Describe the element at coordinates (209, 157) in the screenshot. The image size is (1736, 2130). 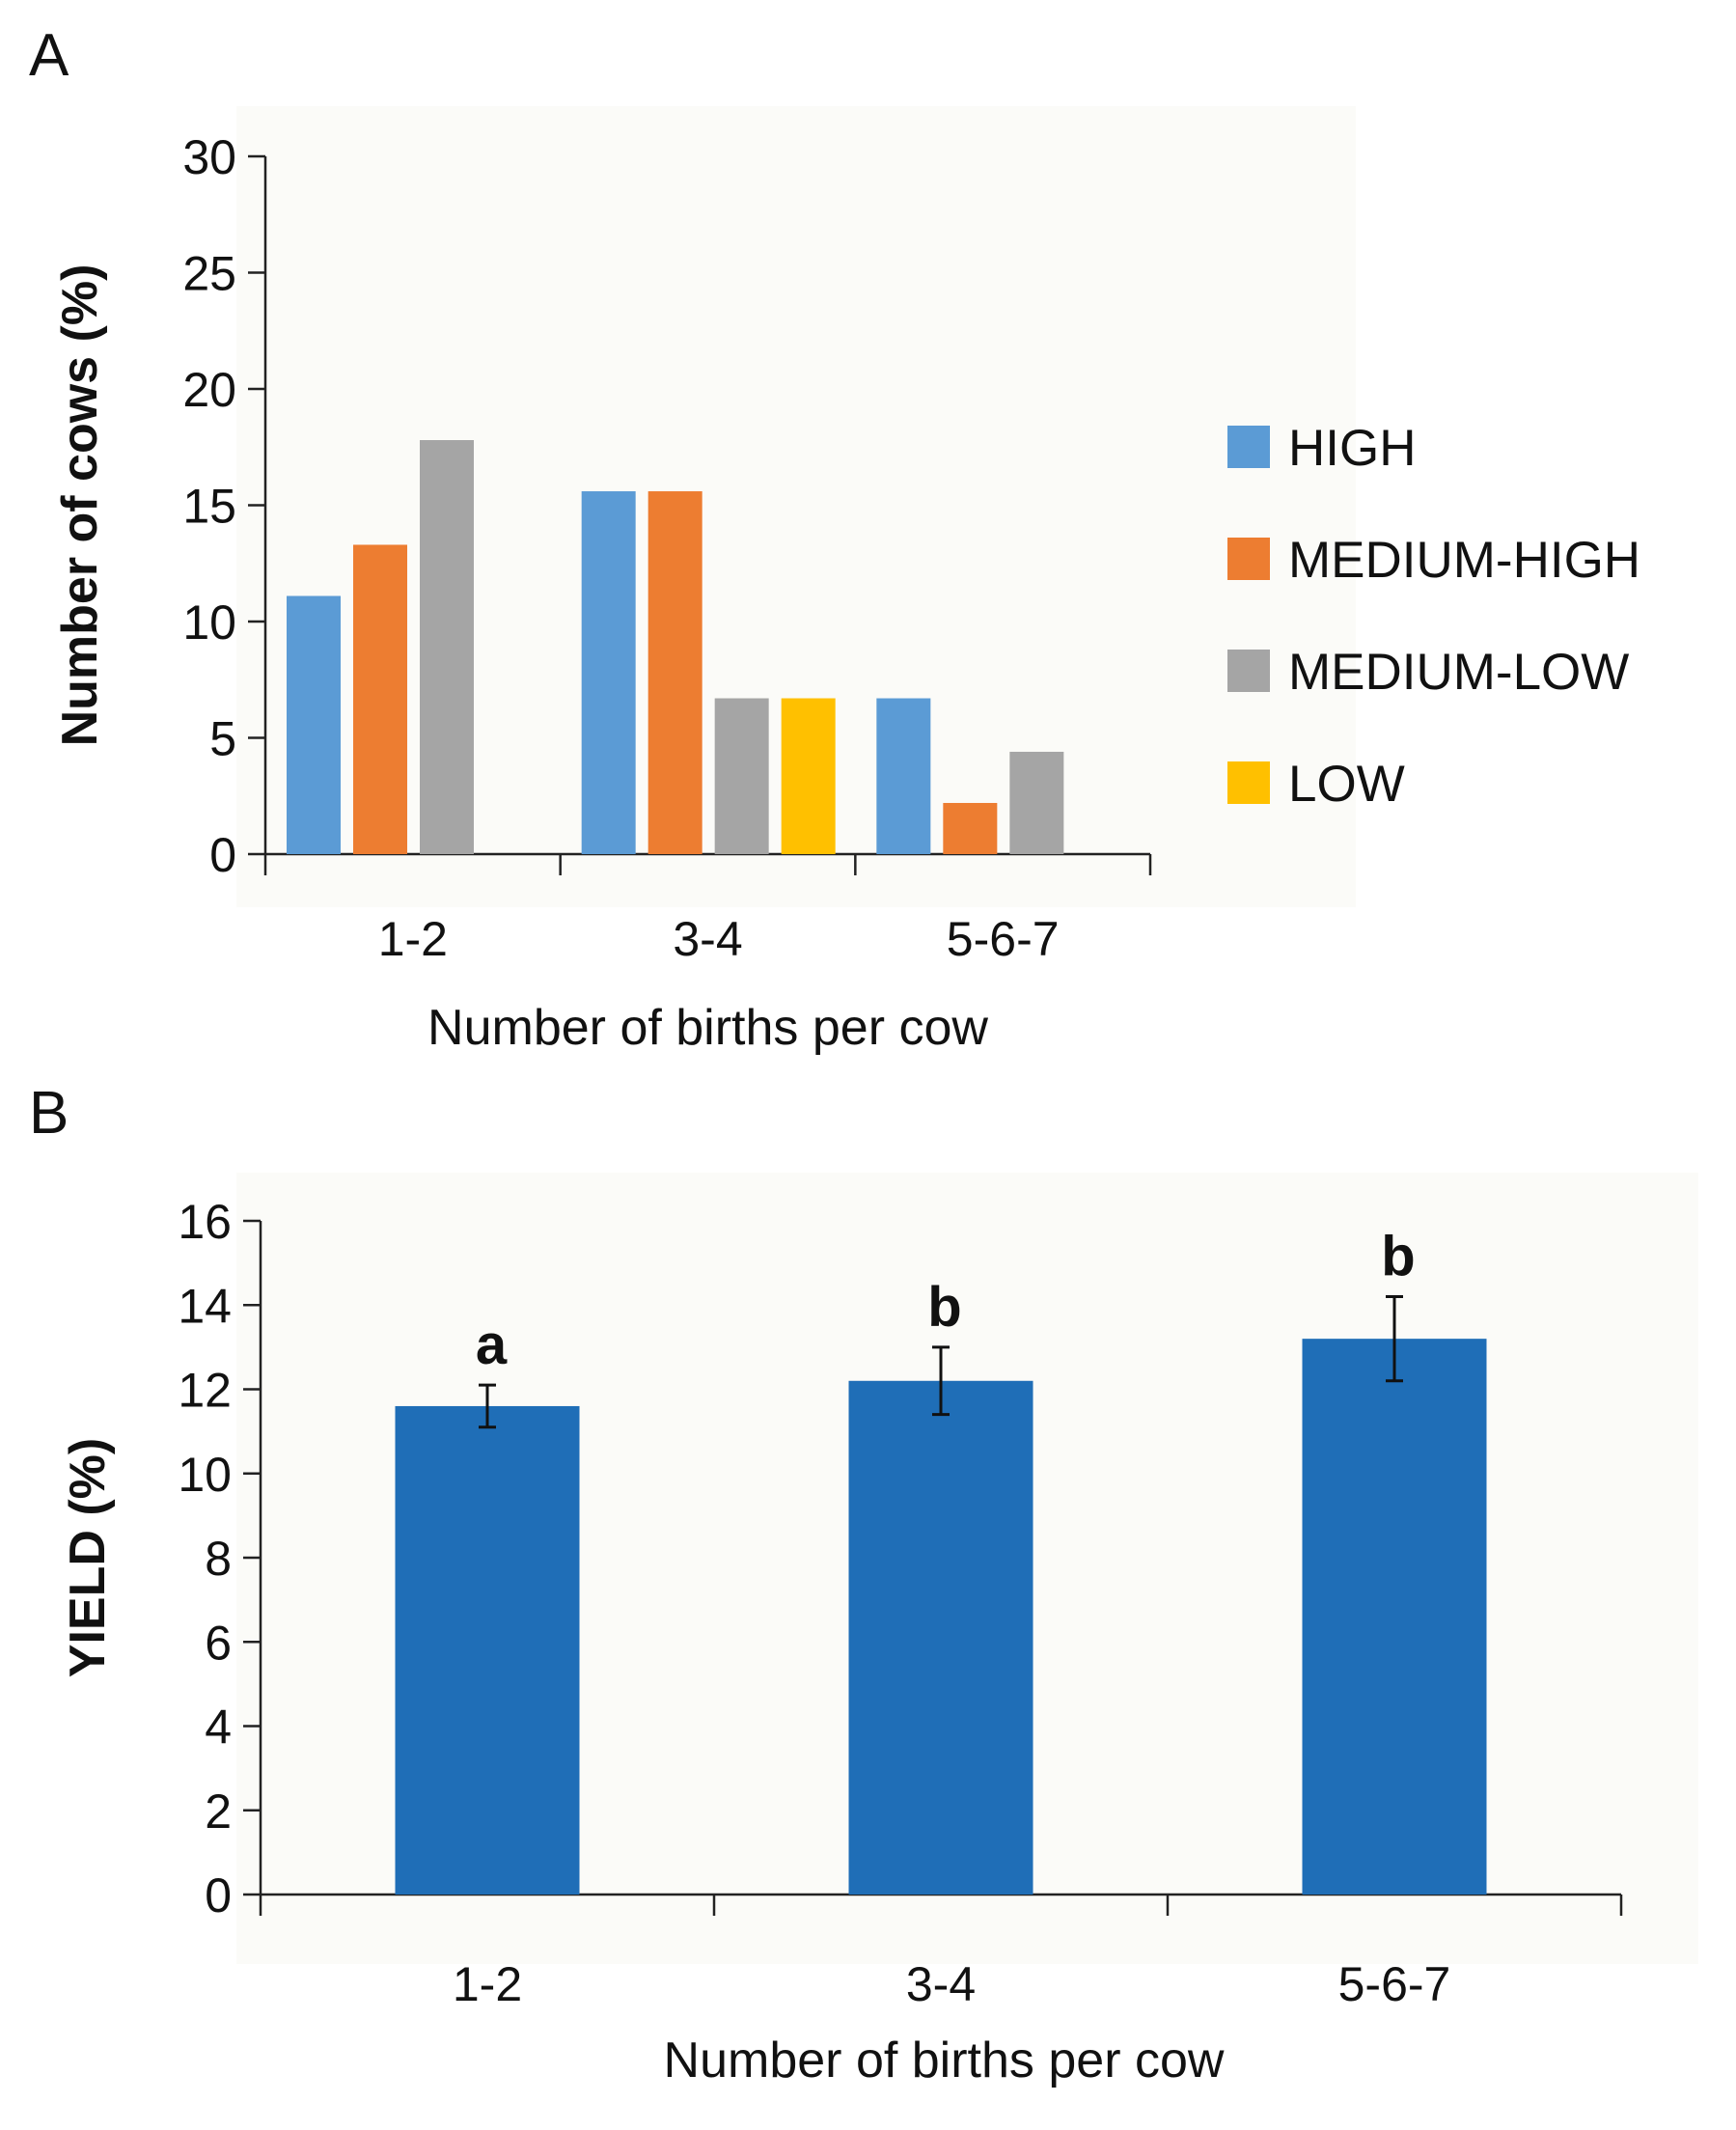
I see `chart-a-y-tick-label: 30` at that location.